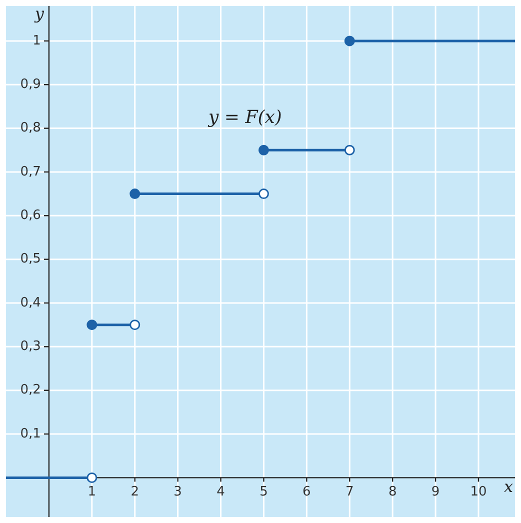 Image resolution: width=521 pixels, height=523 pixels. Describe the element at coordinates (39, 14) in the screenshot. I see `y-axis-title: y` at that location.